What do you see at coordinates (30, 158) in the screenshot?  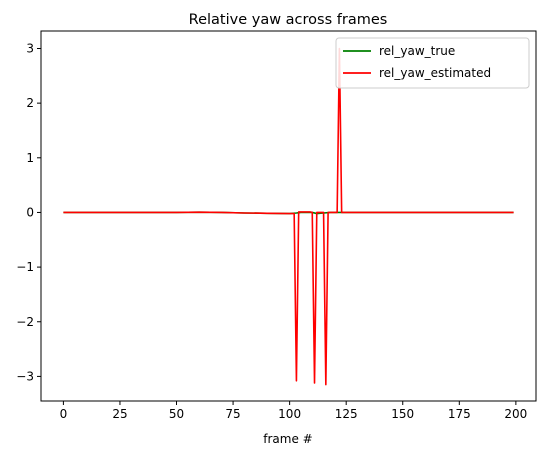 I see `y-tick-label: 1` at bounding box center [30, 158].